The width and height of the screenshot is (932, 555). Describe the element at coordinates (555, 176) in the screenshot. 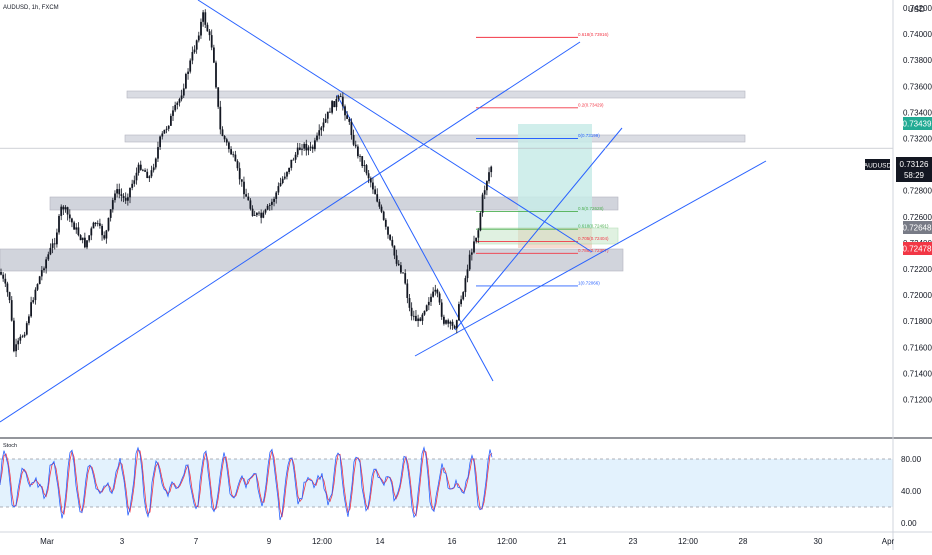

I see `position-target-area` at that location.